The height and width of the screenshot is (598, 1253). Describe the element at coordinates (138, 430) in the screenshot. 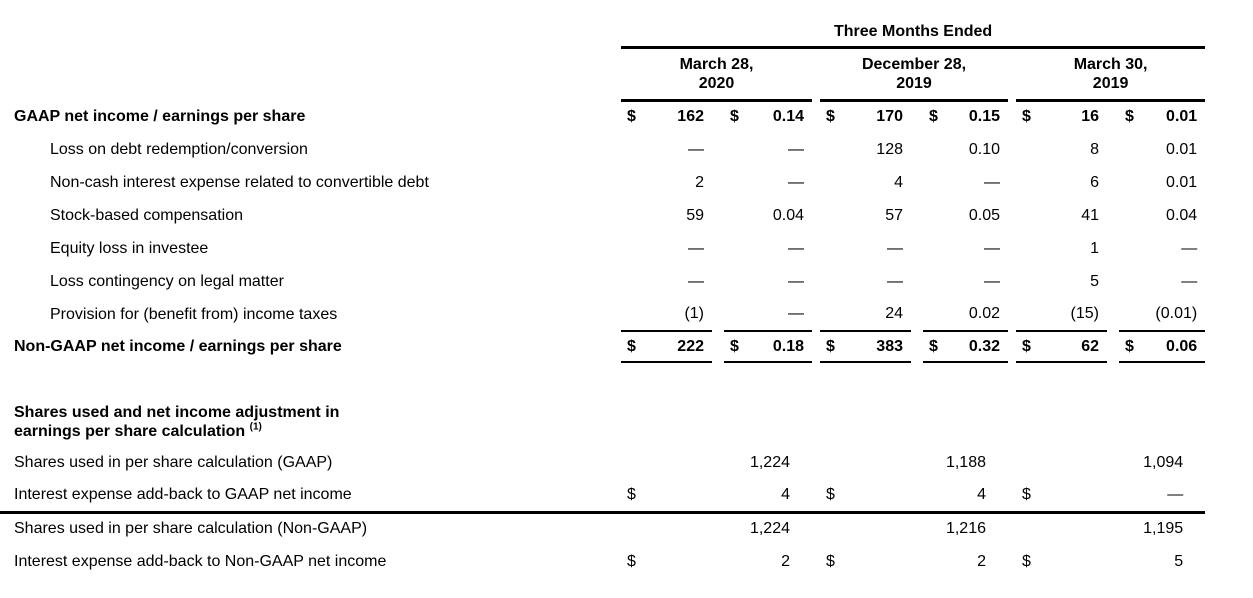

I see `section-heading-line2: earnings per share calculation (1)` at that location.